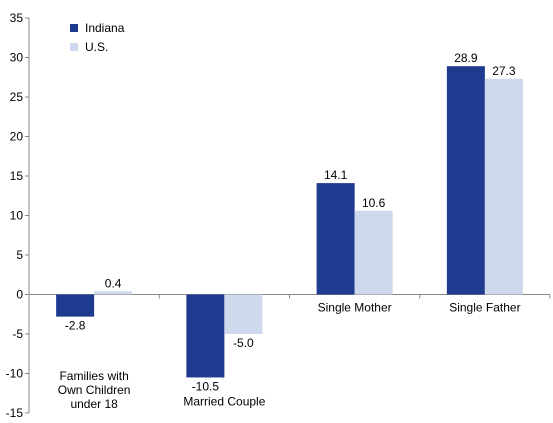  Describe the element at coordinates (15, 413) in the screenshot. I see `y-tick-label: -15` at that location.